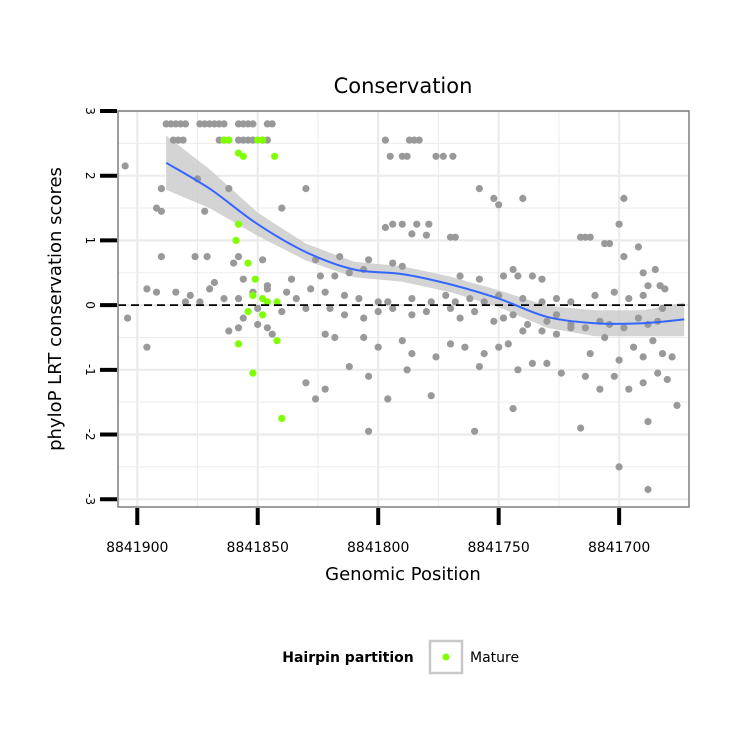 Image resolution: width=750 pixels, height=750 pixels. What do you see at coordinates (90, 176) in the screenshot?
I see `y-tick-label: 2` at bounding box center [90, 176].